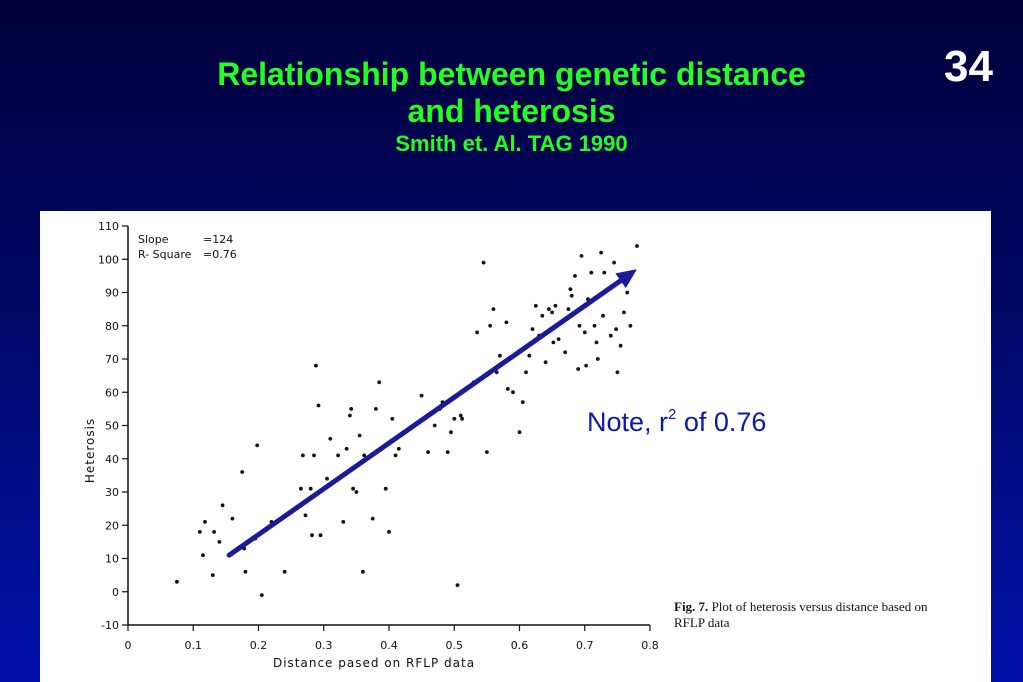 The image size is (1023, 682). What do you see at coordinates (112, 326) in the screenshot?
I see `y-tick-label: 80` at bounding box center [112, 326].